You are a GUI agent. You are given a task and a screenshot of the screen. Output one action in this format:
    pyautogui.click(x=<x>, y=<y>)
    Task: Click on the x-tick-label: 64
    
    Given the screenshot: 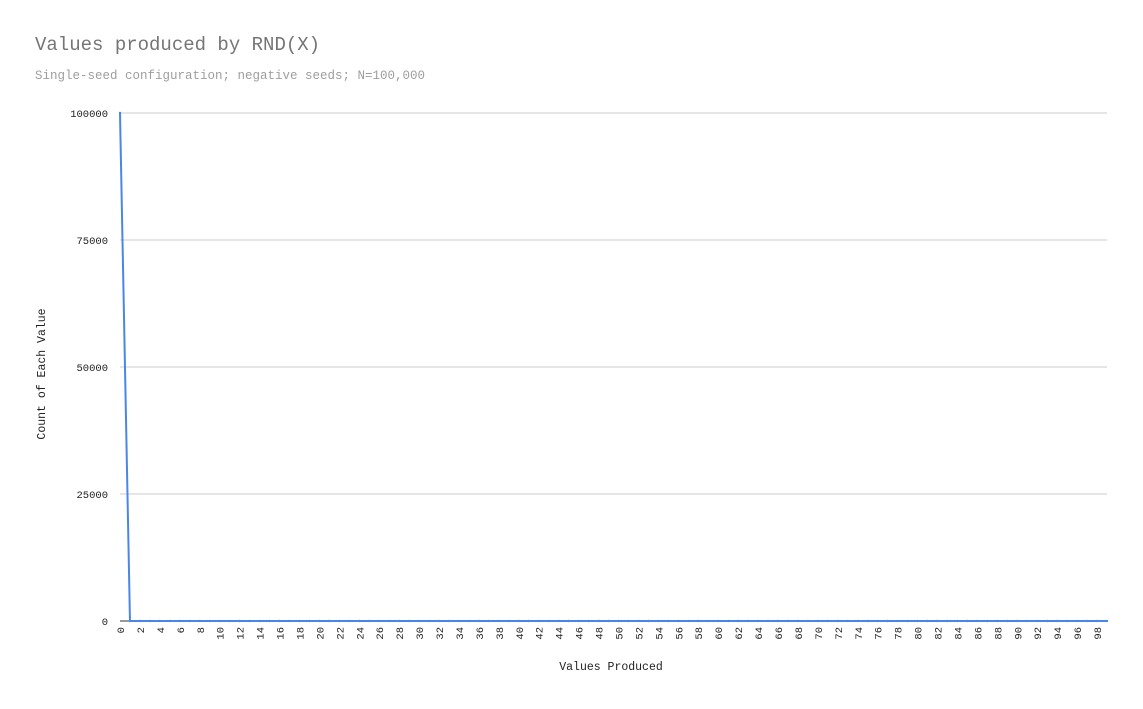 What is the action you would take?
    pyautogui.click(x=760, y=633)
    